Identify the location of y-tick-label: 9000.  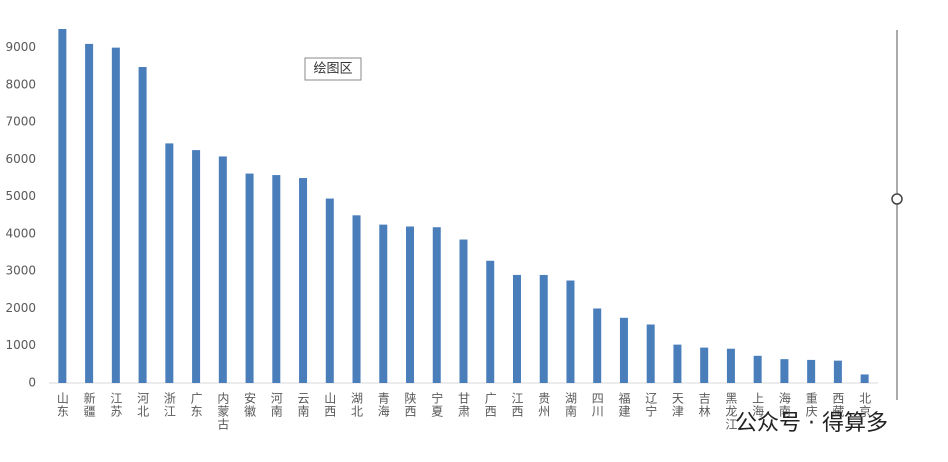
(20, 47).